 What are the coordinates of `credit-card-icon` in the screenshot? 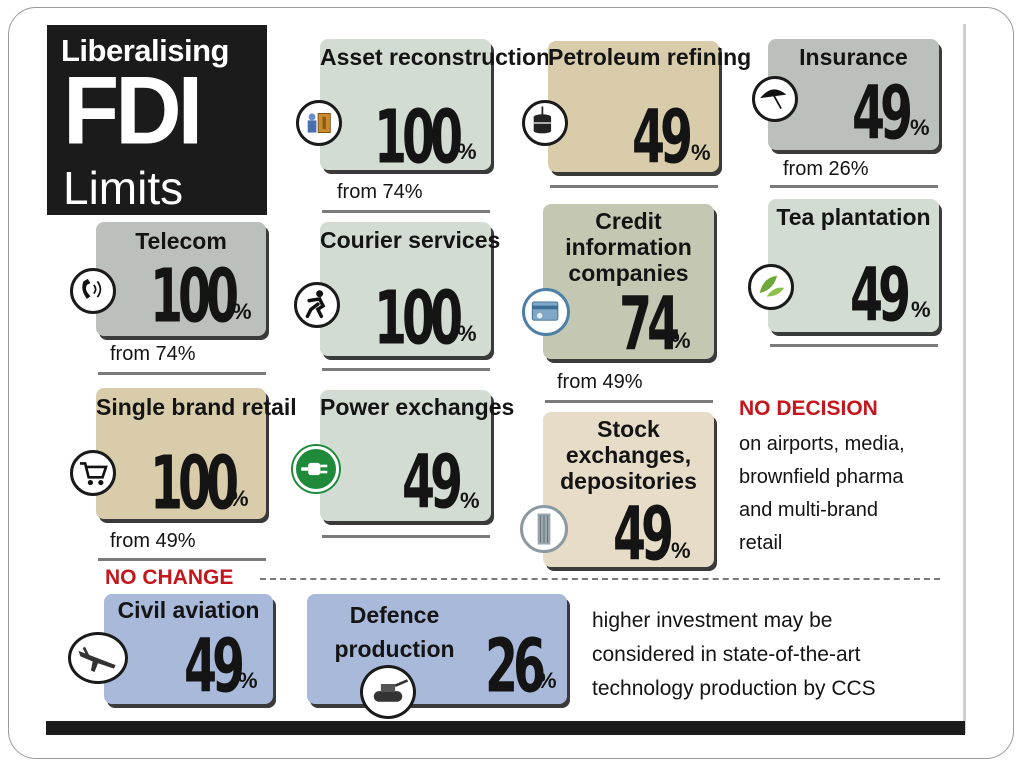 It's located at (546, 312).